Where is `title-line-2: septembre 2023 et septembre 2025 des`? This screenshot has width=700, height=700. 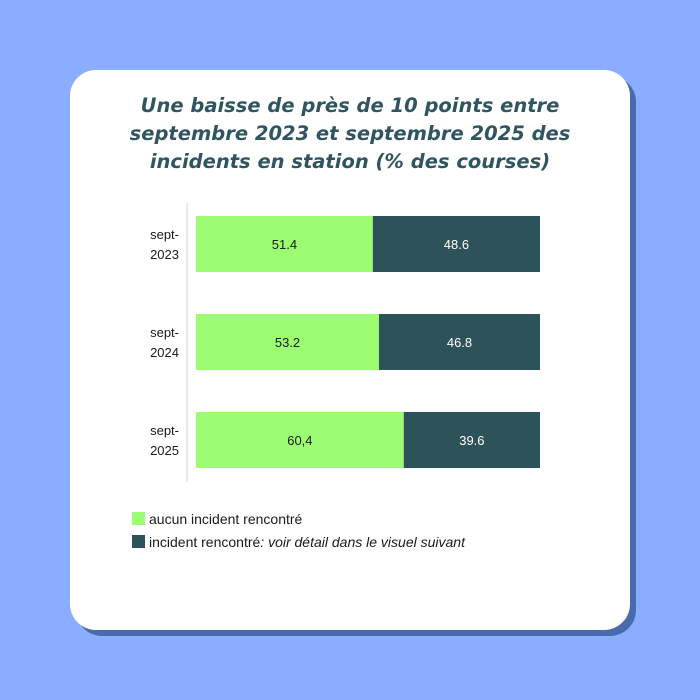
title-line-2: septembre 2023 et septembre 2025 des is located at coordinates (350, 133).